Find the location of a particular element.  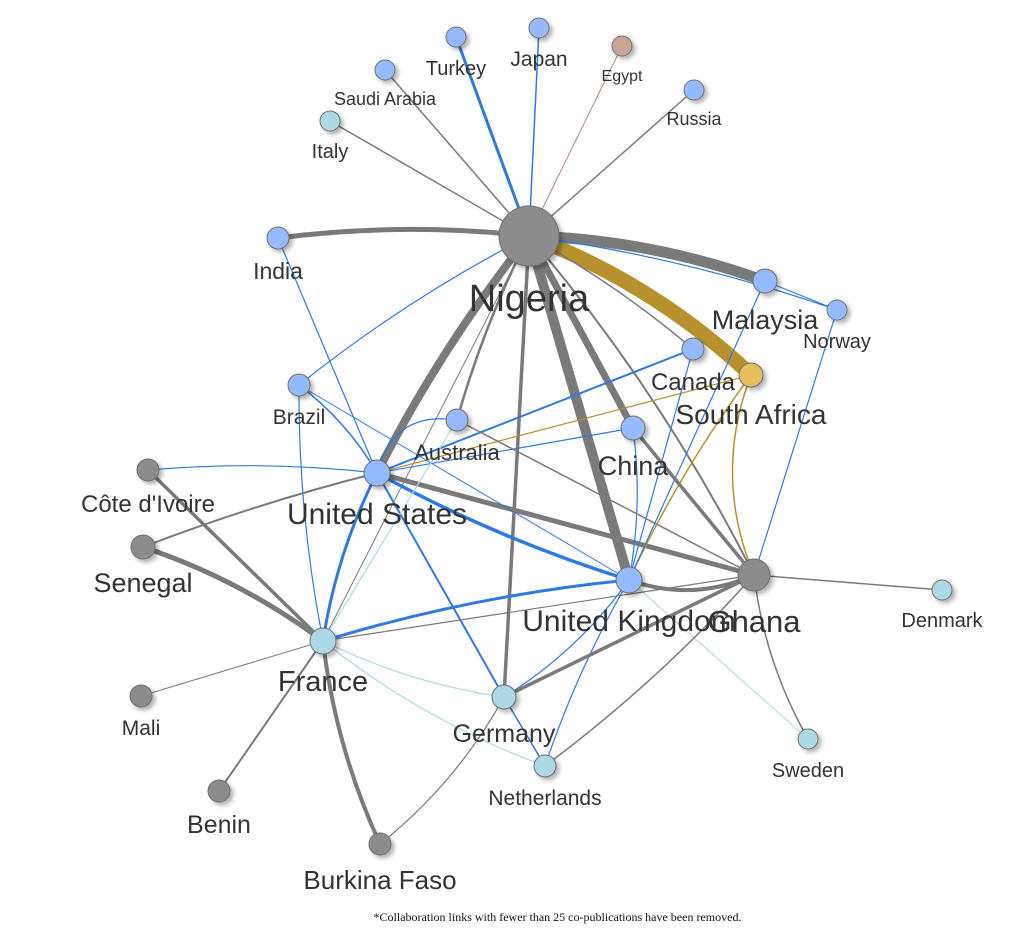

node-japan is located at coordinates (539, 28).